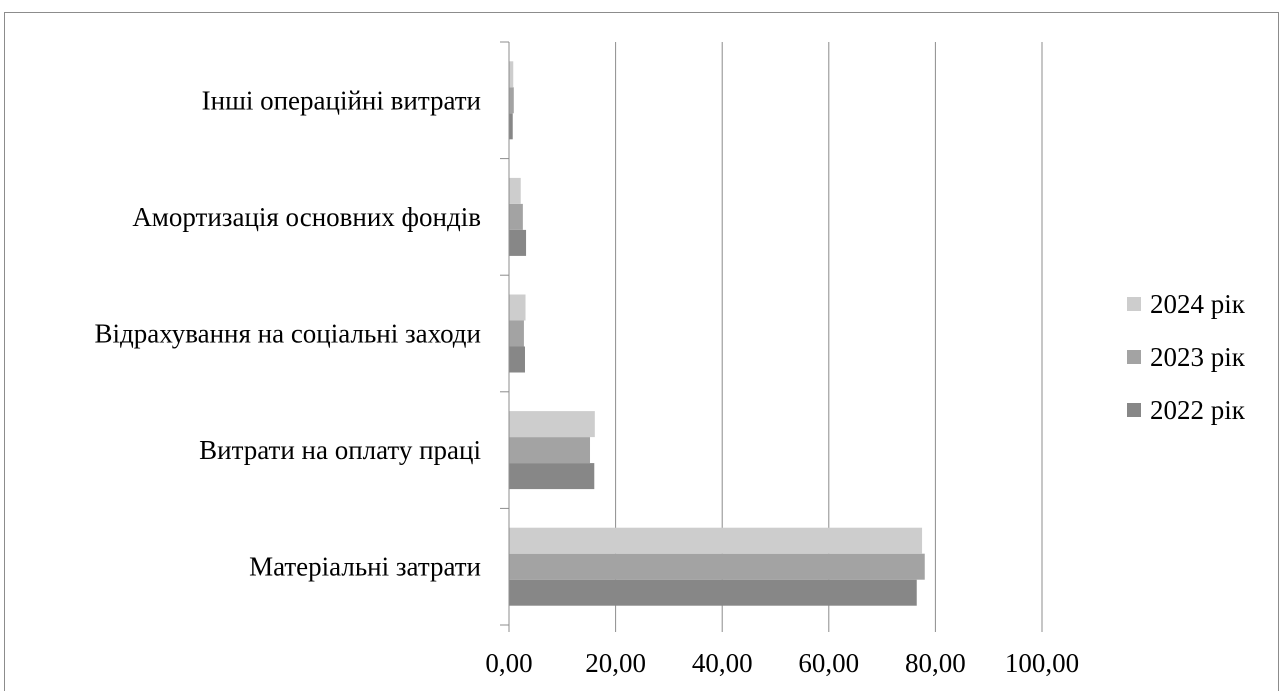 This screenshot has width=1283, height=691. What do you see at coordinates (340, 450) in the screenshot?
I see `category-label: Витрати на оплату праці` at bounding box center [340, 450].